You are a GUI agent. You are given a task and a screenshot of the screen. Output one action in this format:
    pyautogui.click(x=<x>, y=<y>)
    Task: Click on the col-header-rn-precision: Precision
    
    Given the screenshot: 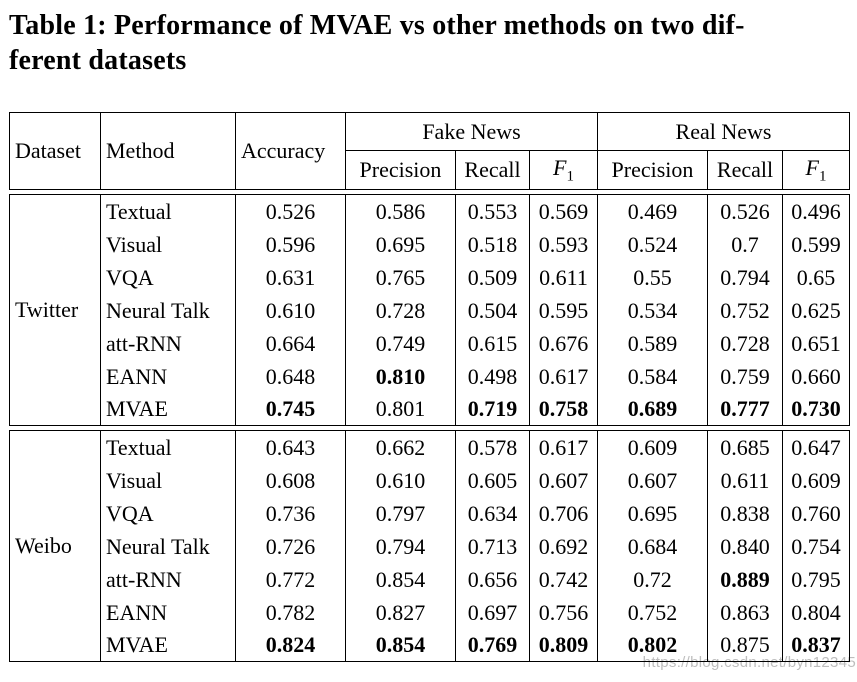 What is the action you would take?
    pyautogui.click(x=653, y=170)
    